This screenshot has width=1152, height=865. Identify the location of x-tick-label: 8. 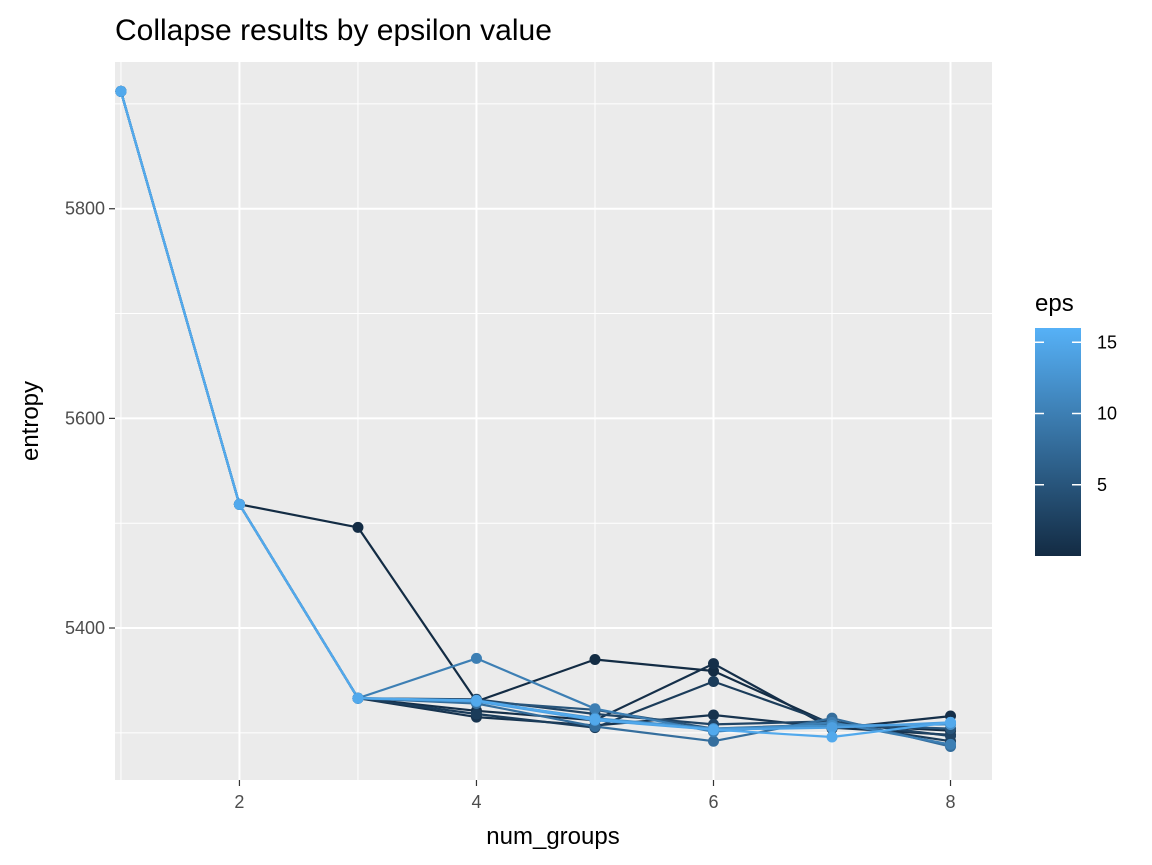
(951, 802).